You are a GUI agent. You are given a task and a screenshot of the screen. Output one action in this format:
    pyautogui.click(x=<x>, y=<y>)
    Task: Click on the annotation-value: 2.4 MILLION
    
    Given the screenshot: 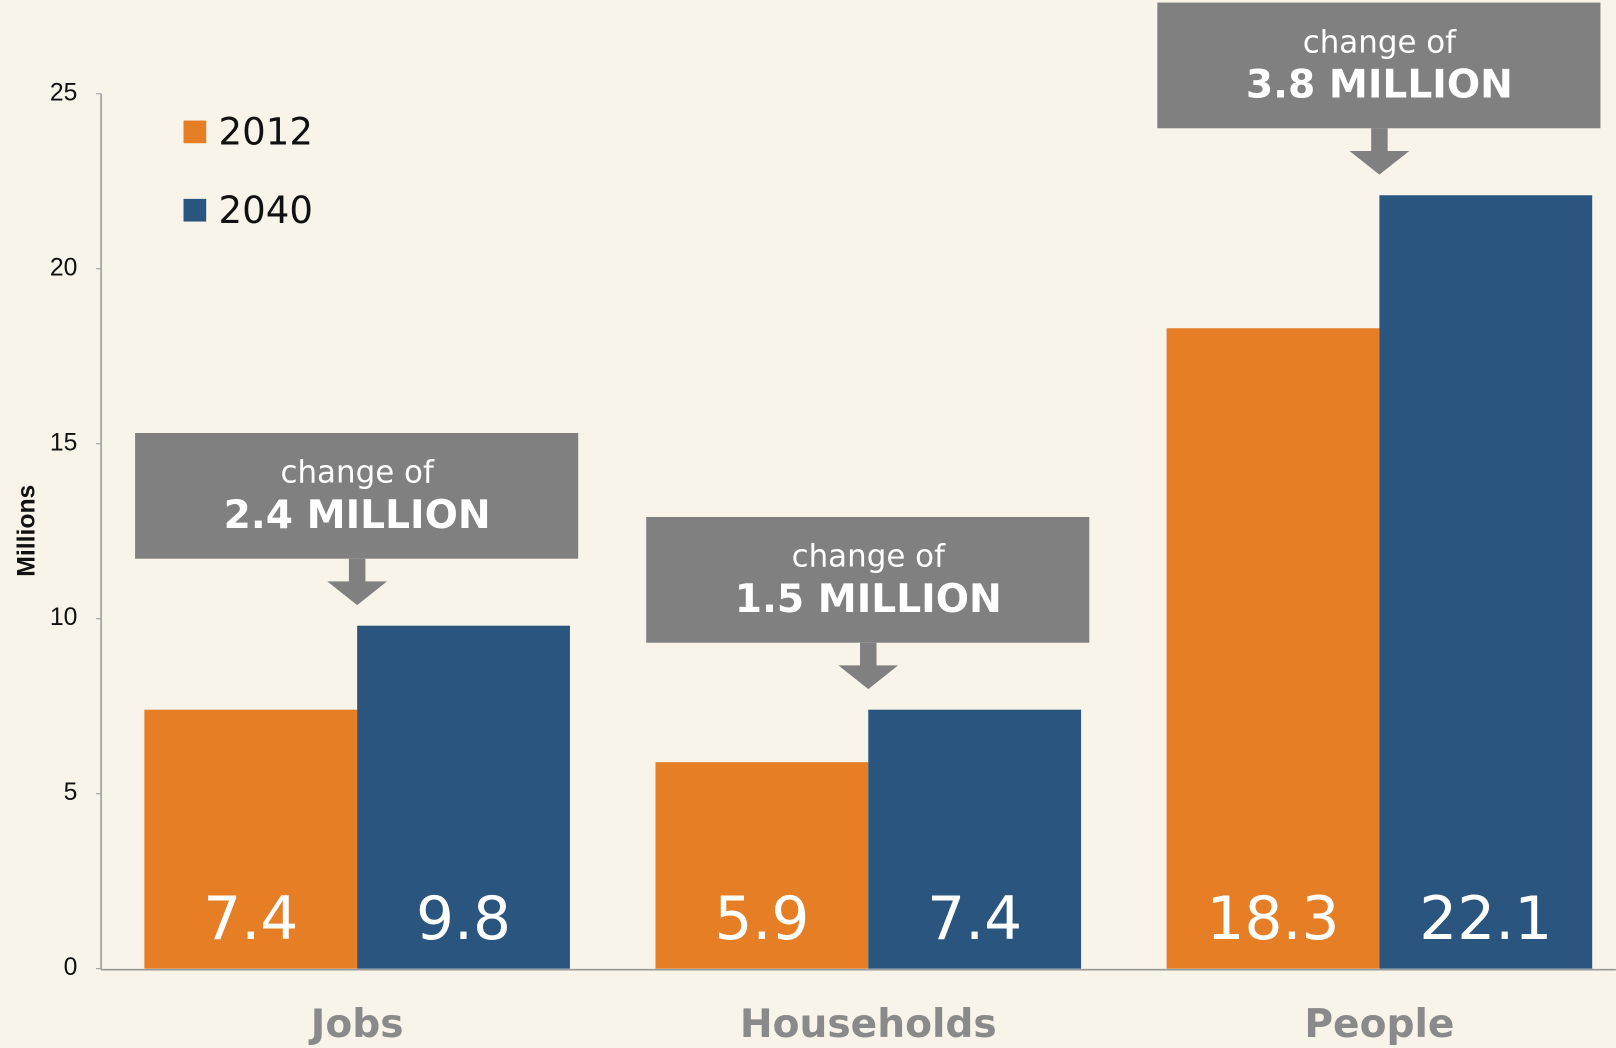 What is the action you would take?
    pyautogui.click(x=357, y=515)
    